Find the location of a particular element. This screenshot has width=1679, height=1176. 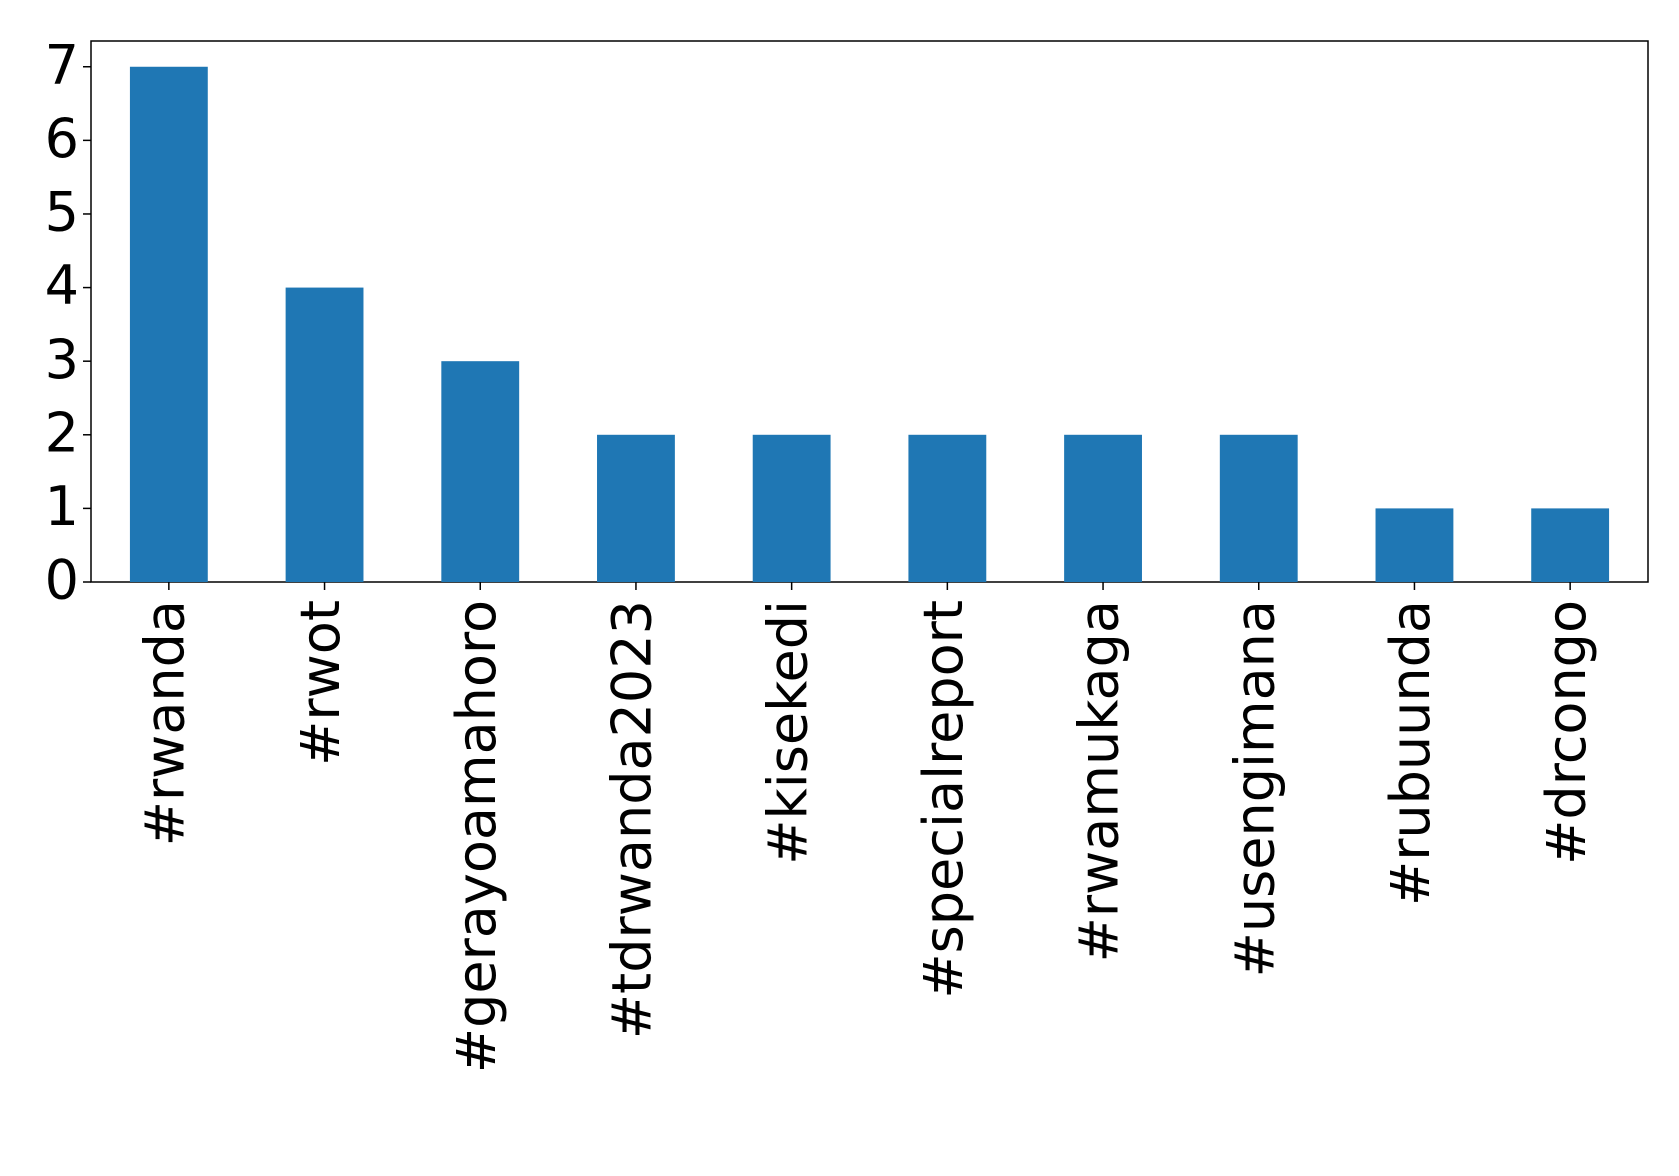

y-tick-label: 1 is located at coordinates (62, 506).